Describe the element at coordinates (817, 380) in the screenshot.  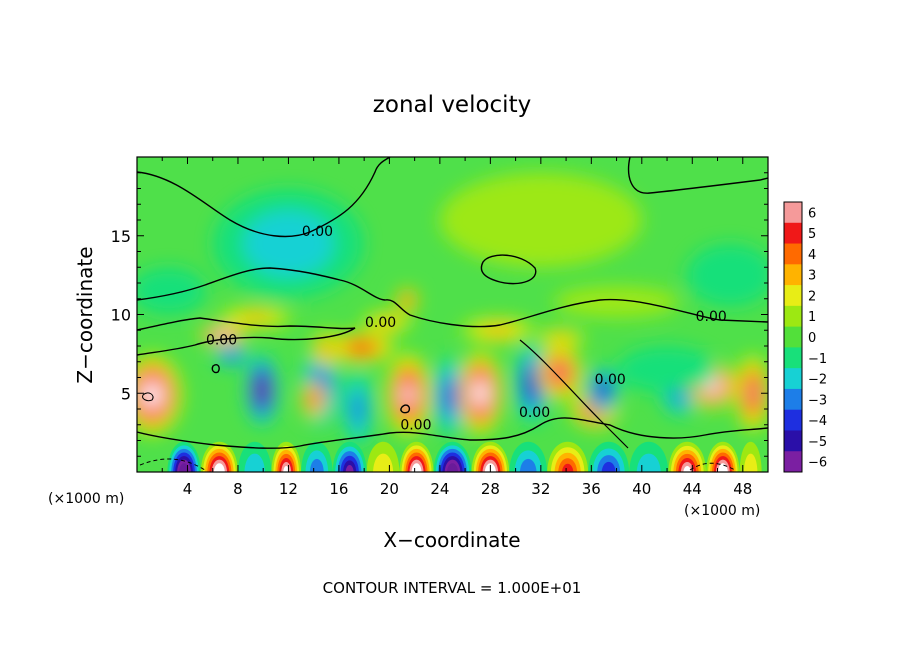
I see `colorbar-label-8: −2` at that location.